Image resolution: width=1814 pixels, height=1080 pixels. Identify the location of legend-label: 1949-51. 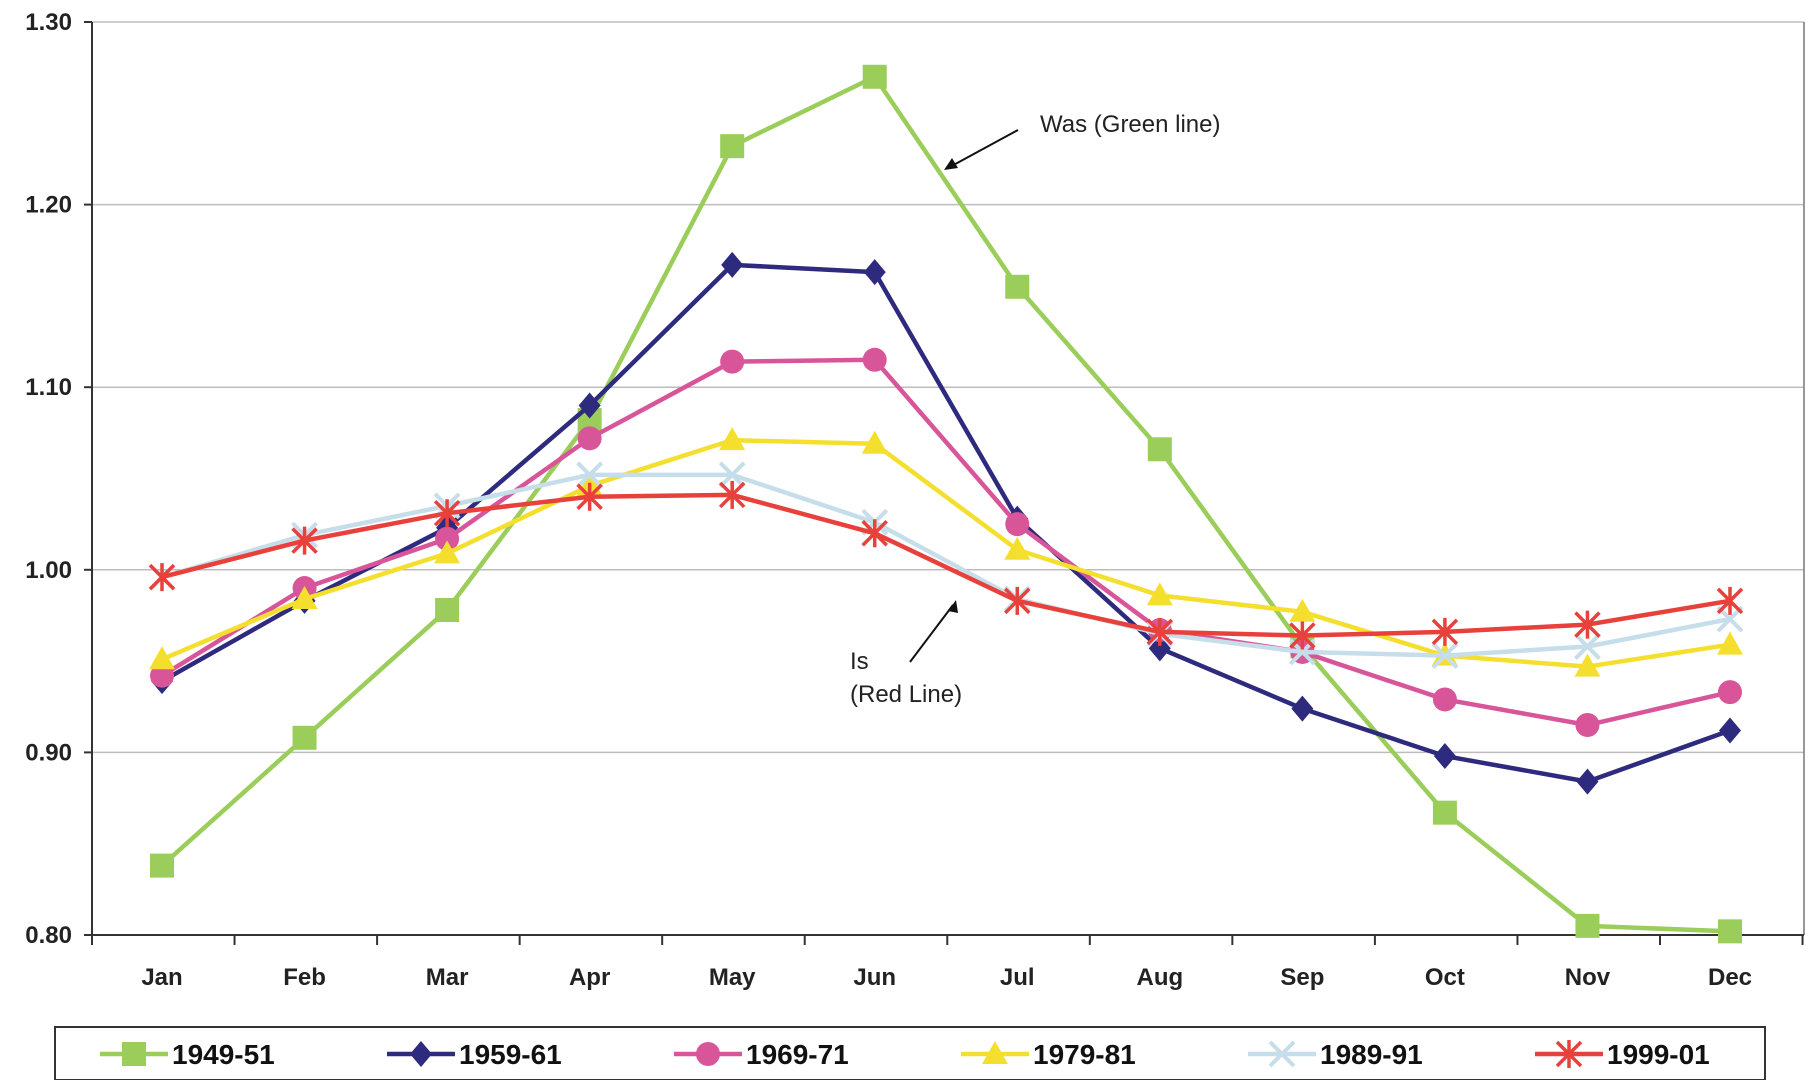
(223, 1054).